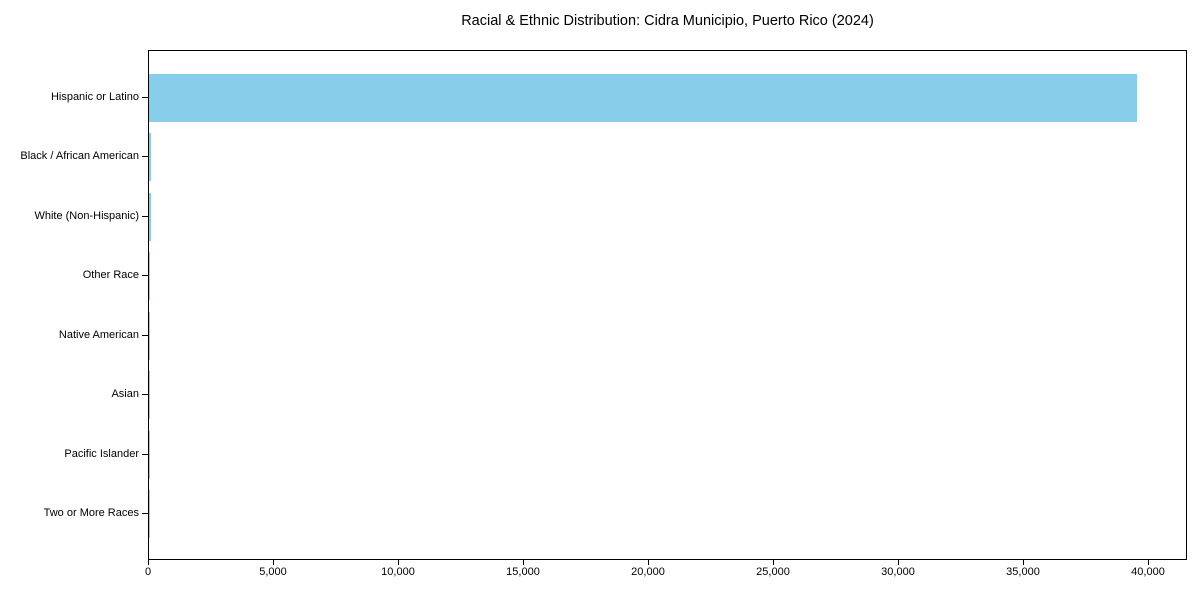 Image resolution: width=1200 pixels, height=600 pixels. Describe the element at coordinates (79, 156) in the screenshot. I see `y-tick-label: Black / African American` at that location.